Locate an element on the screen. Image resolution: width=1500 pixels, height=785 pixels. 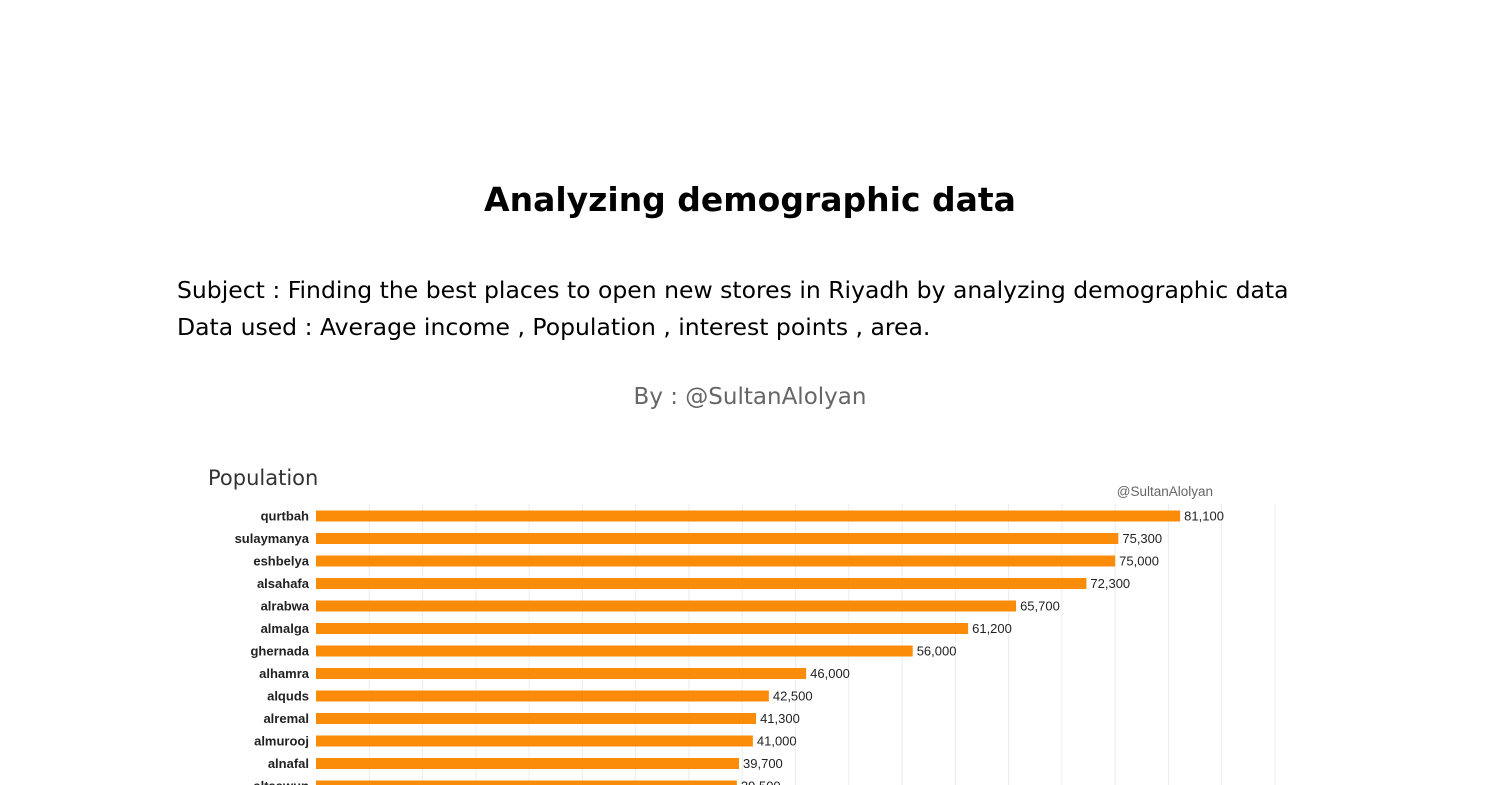
value-label: 41,000 is located at coordinates (777, 741).